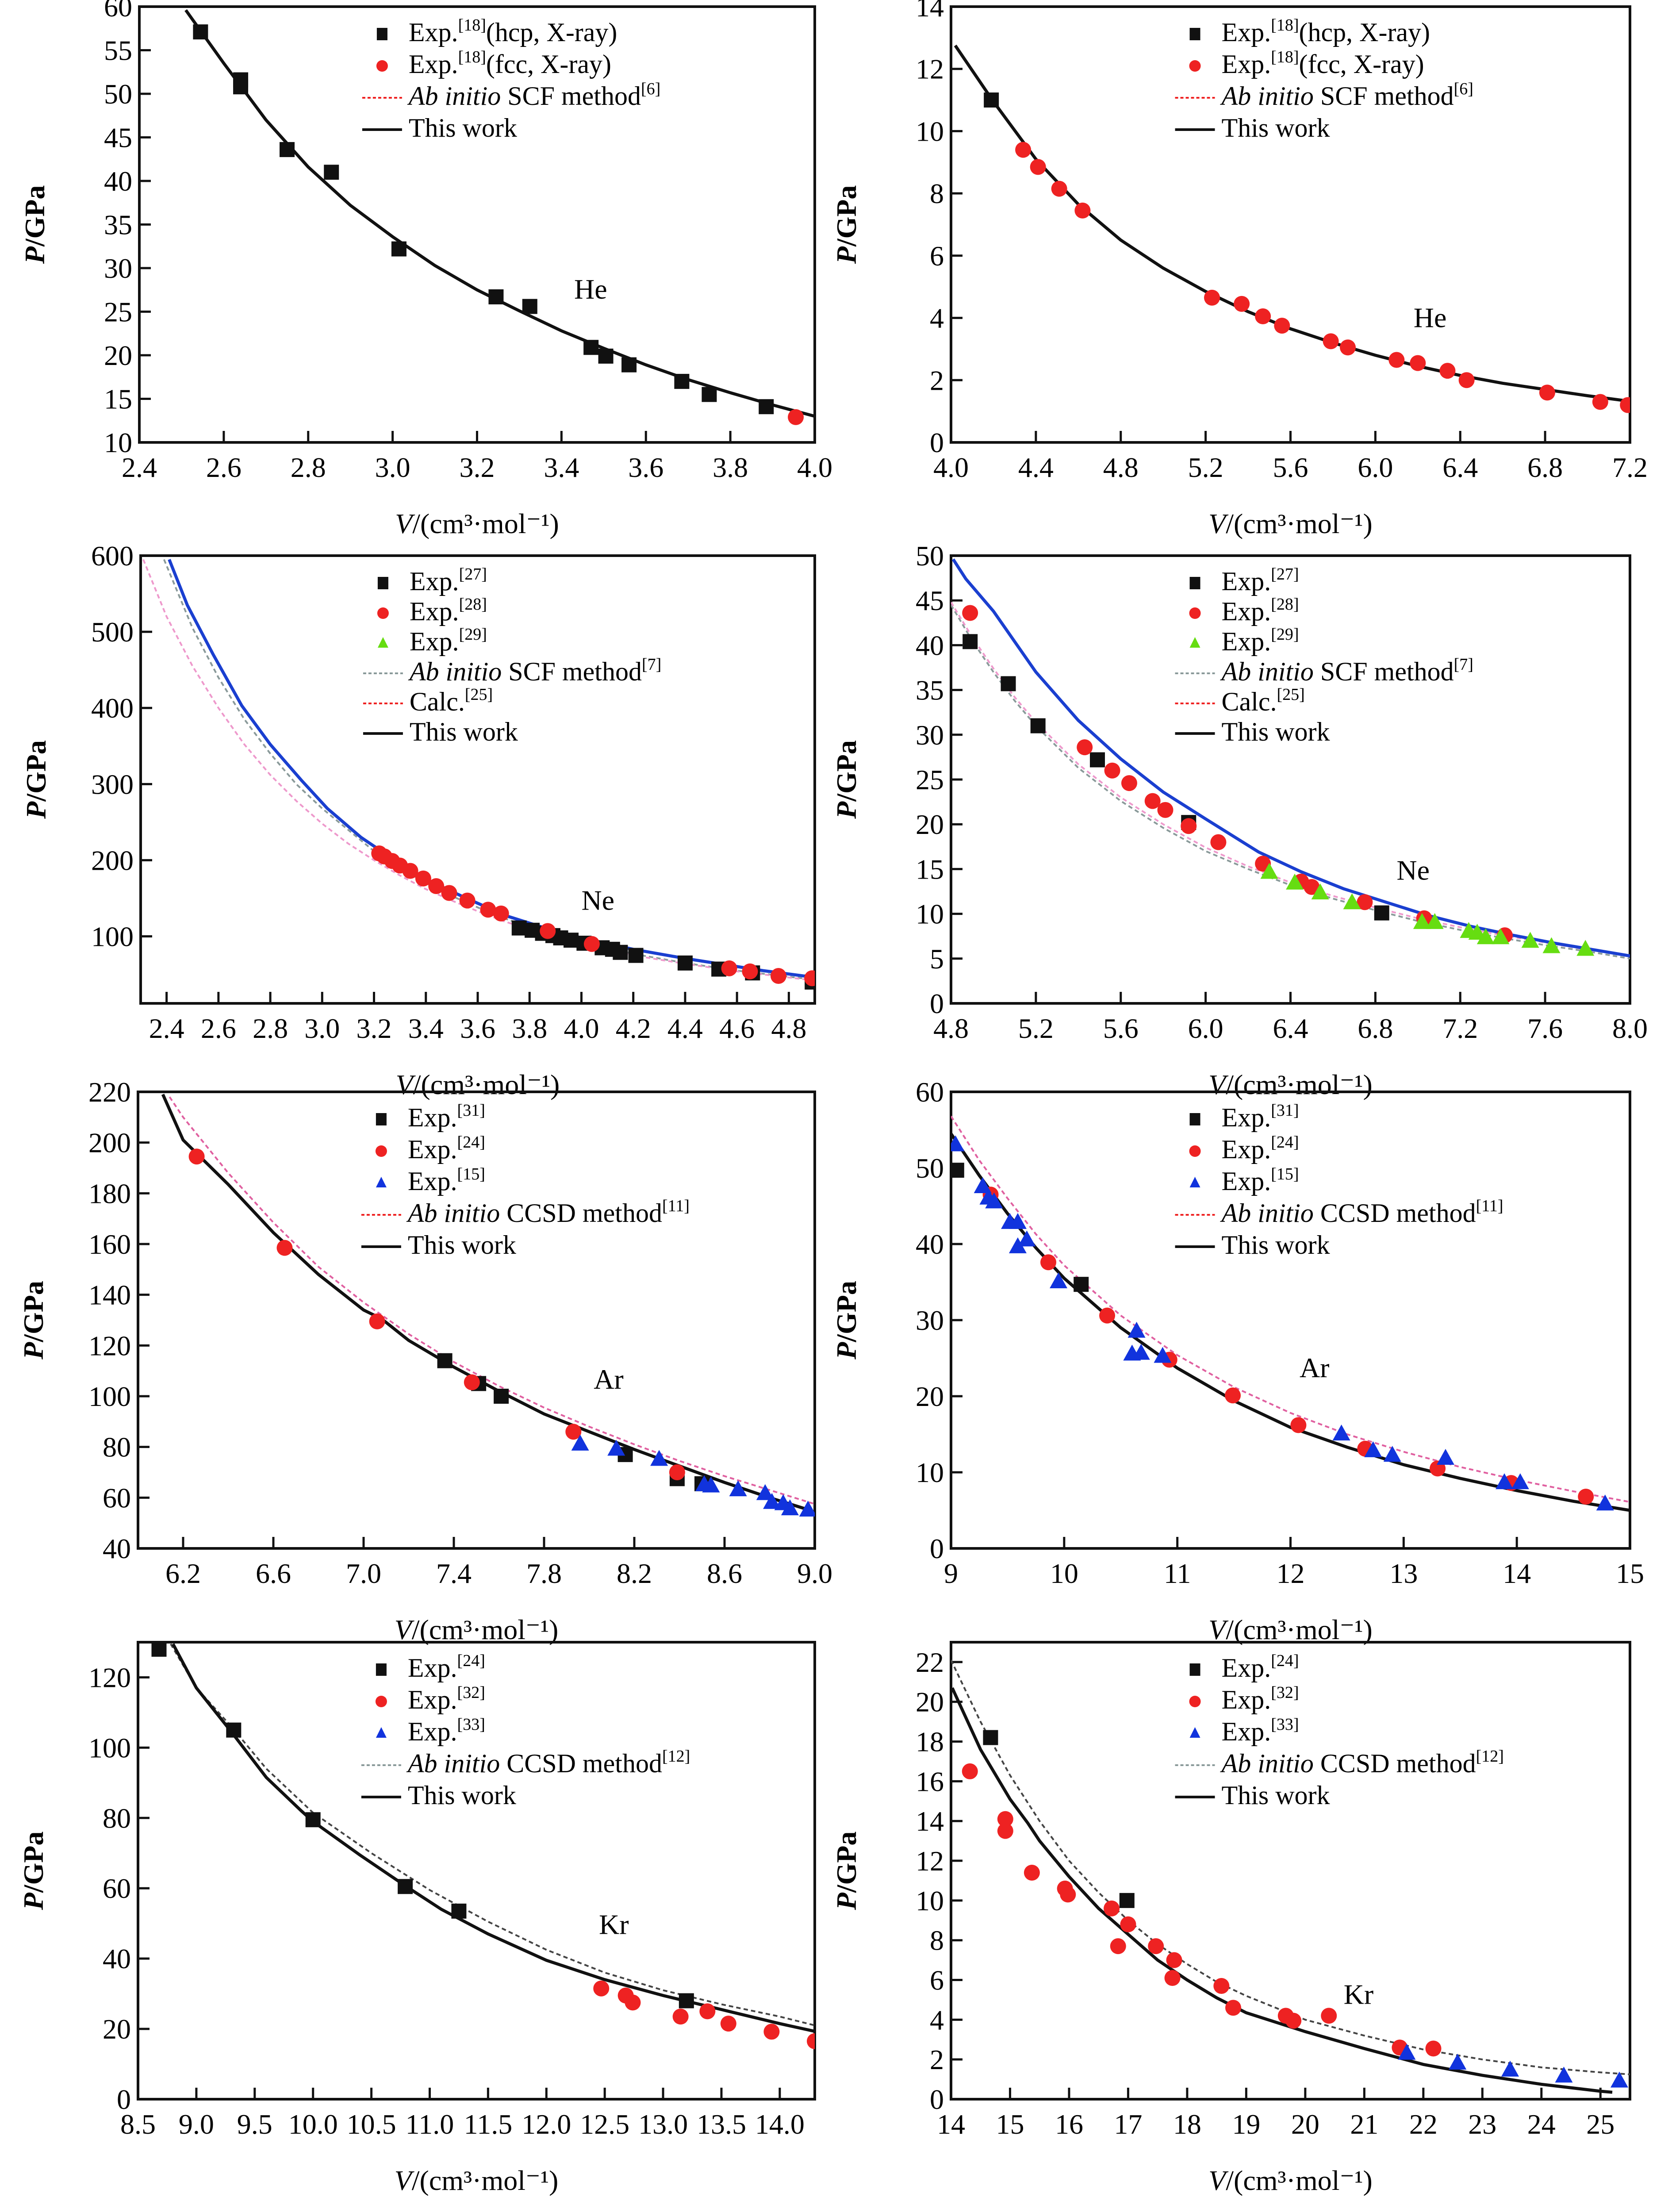 The height and width of the screenshot is (2212, 1672). I want to click on x-tick-label: 16, so click(1069, 2124).